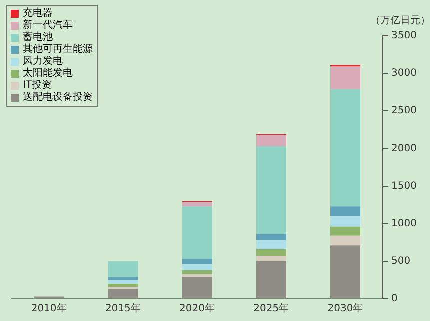 The width and height of the screenshot is (430, 321). I want to click on x-tick-label: 2015年, so click(123, 308).